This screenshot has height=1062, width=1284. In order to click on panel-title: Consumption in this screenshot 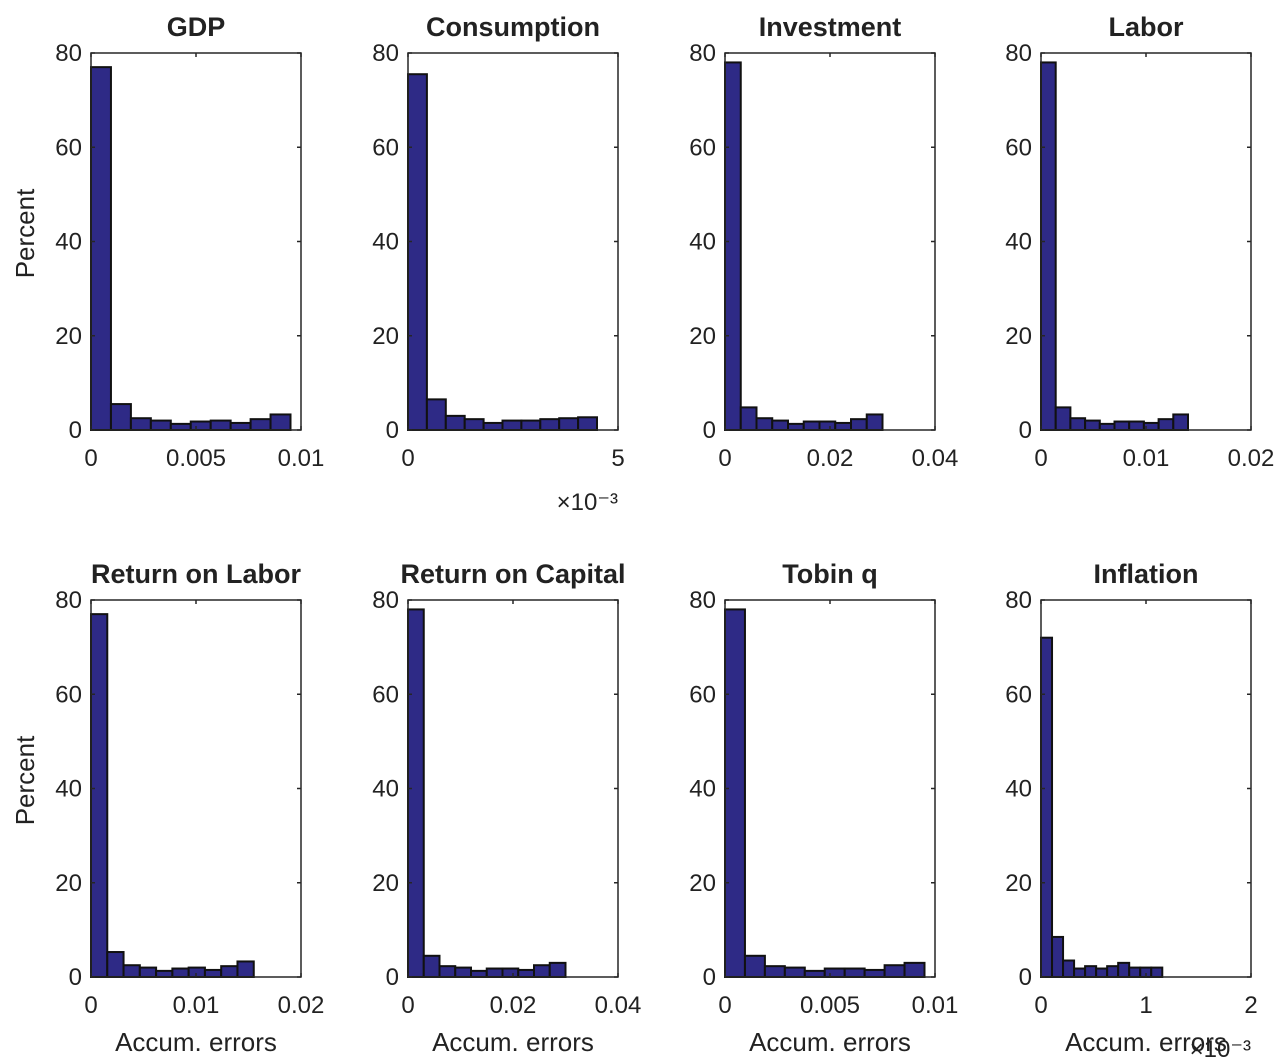, I will do `click(513, 27)`.